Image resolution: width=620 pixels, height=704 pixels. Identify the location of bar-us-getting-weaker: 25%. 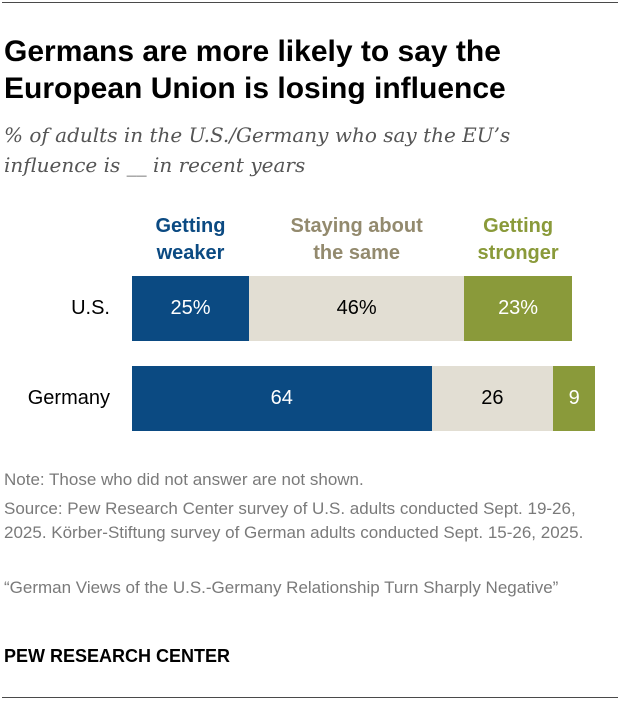
(190, 308).